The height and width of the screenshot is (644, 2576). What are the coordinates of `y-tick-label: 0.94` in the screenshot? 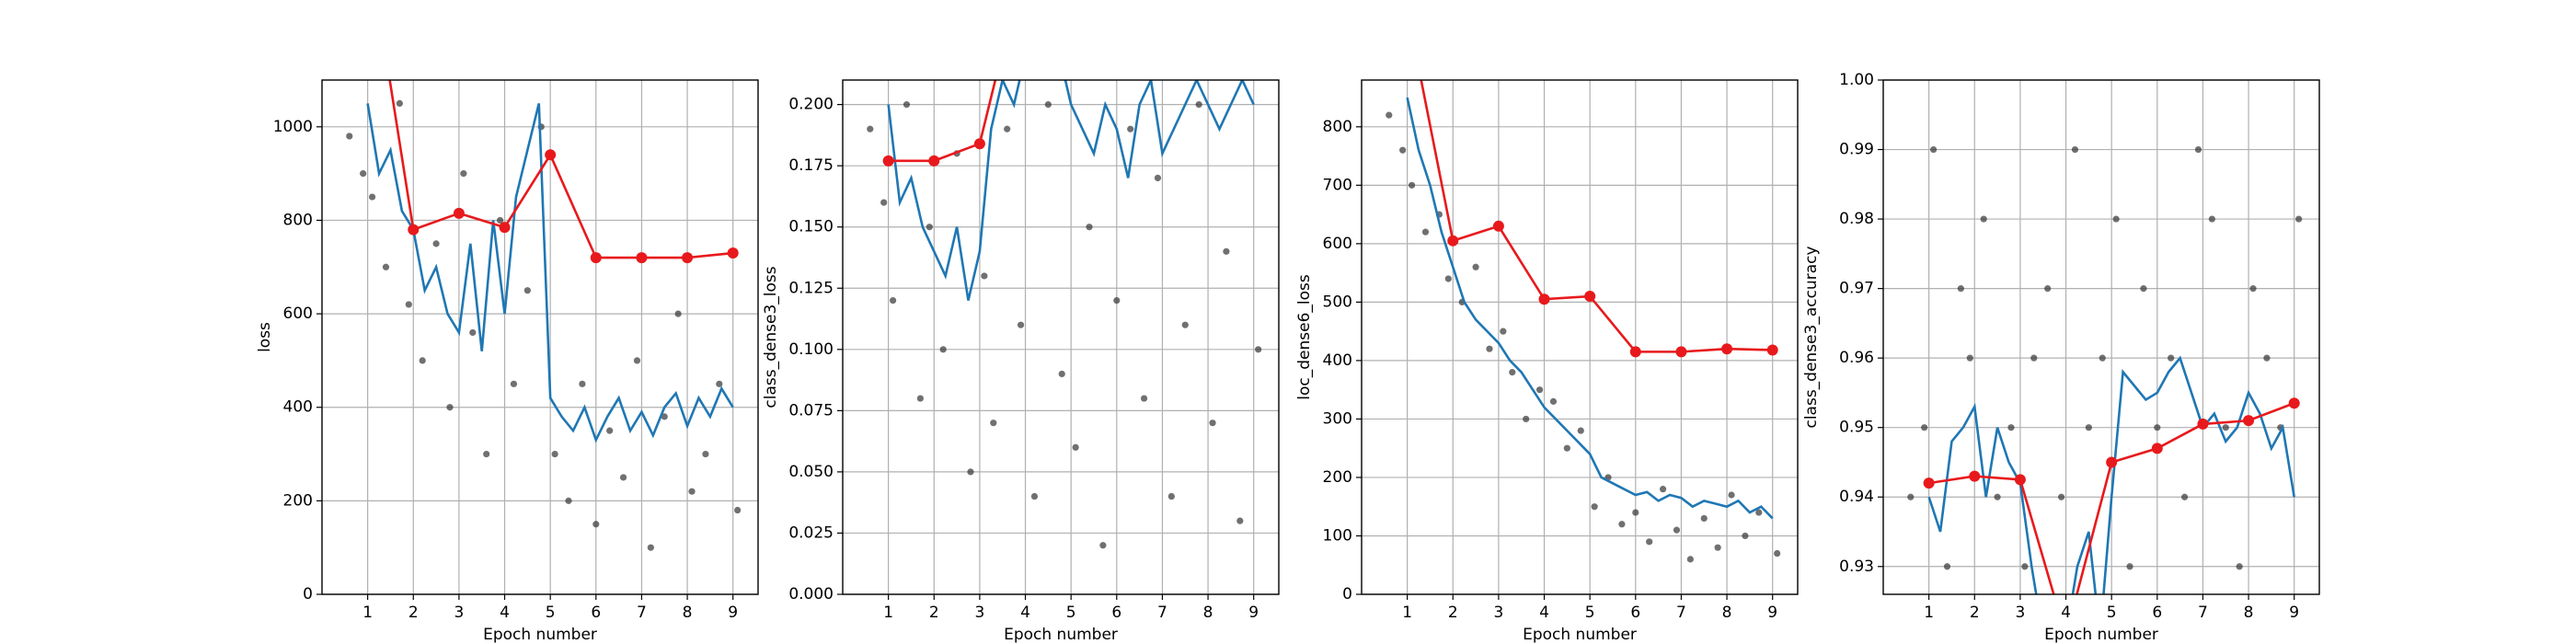 It's located at (1856, 497).